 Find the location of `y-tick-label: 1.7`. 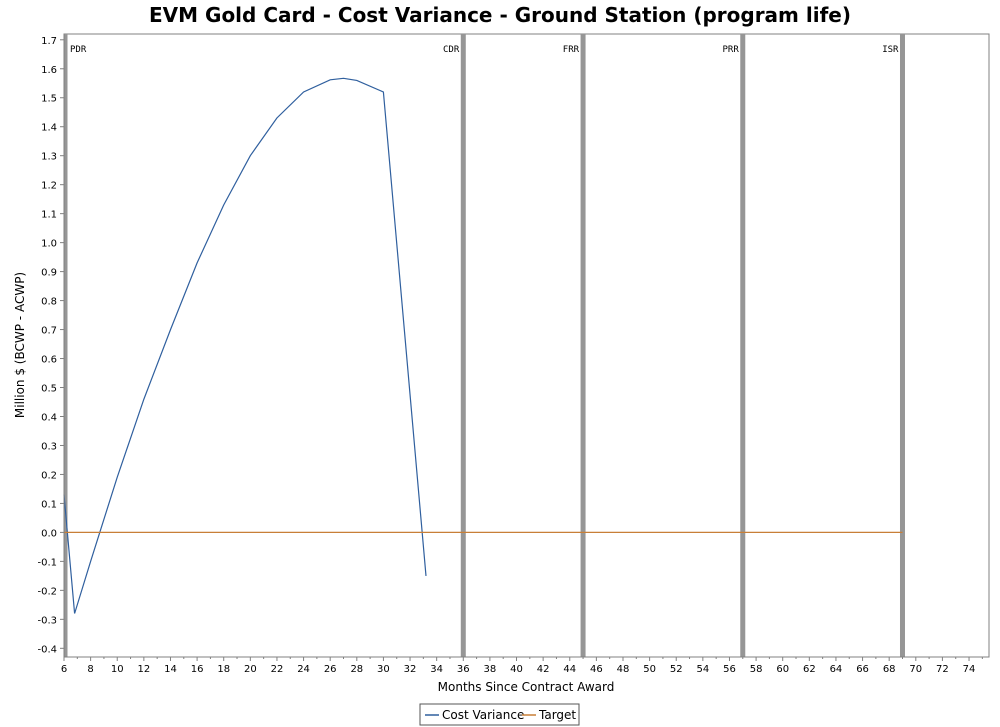

y-tick-label: 1.7 is located at coordinates (49, 41).